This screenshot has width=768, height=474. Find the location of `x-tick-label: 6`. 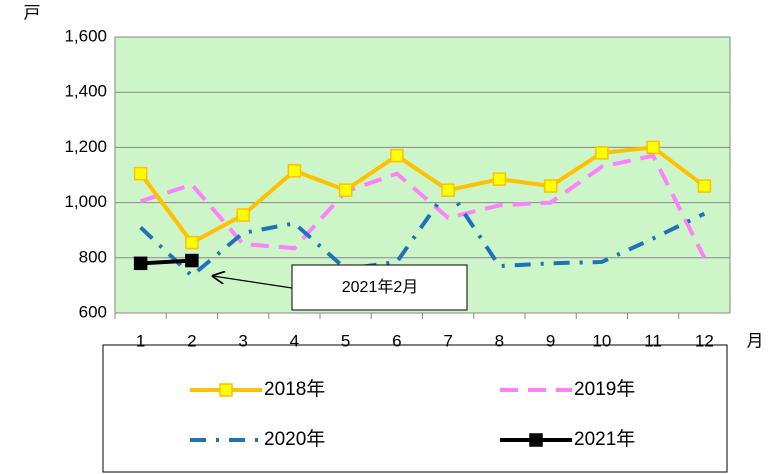

x-tick-label: 6 is located at coordinates (396, 340).